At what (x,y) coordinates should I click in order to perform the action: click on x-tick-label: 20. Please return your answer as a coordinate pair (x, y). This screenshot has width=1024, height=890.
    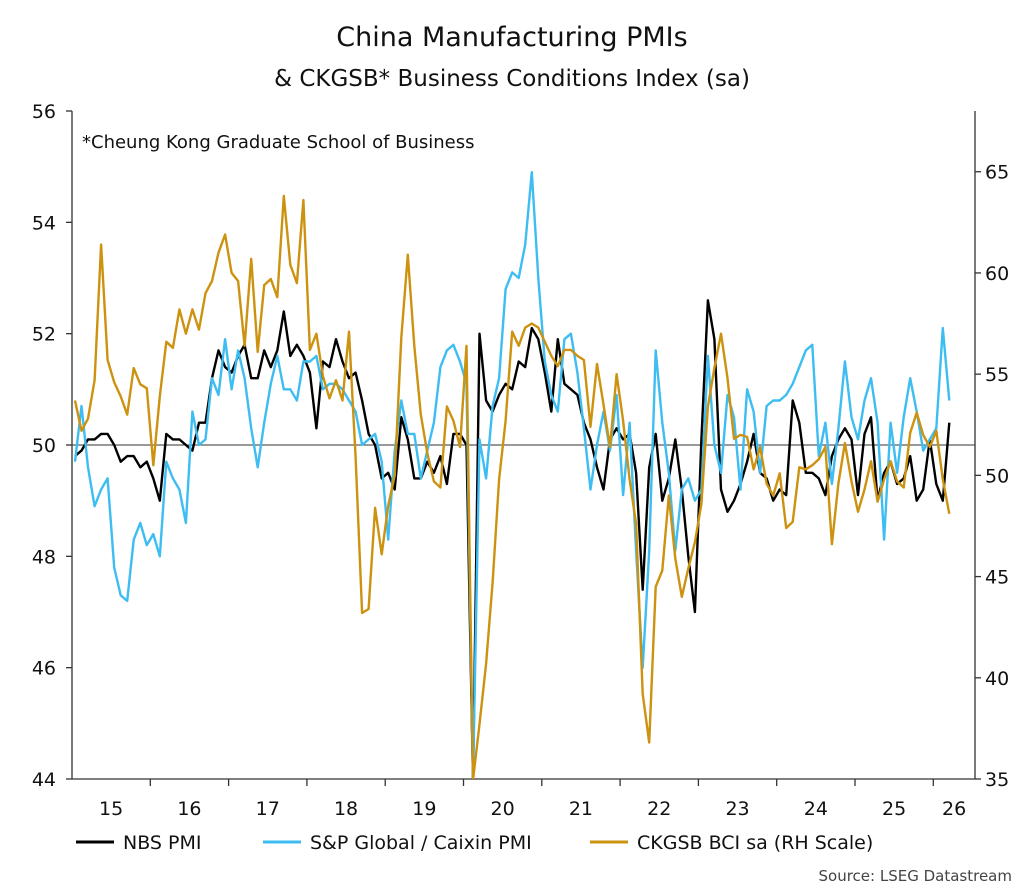
    Looking at the image, I should click on (503, 809).